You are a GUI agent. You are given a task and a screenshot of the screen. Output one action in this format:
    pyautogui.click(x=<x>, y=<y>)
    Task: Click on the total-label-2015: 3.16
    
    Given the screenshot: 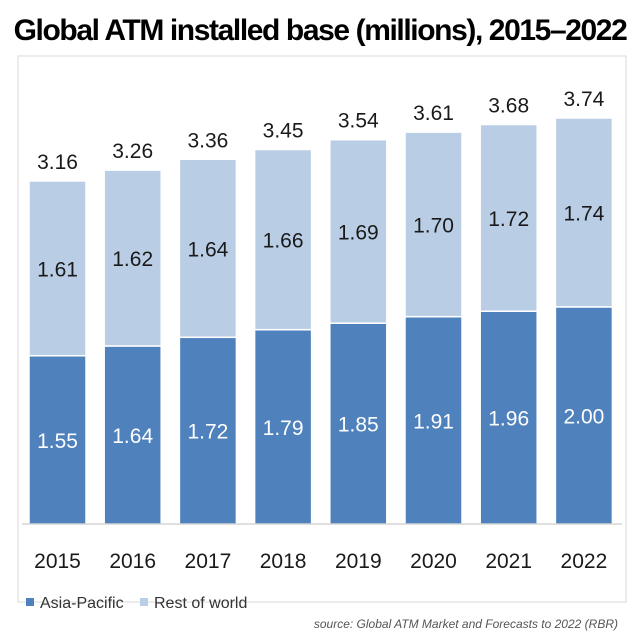 What is the action you would take?
    pyautogui.click(x=57, y=162)
    